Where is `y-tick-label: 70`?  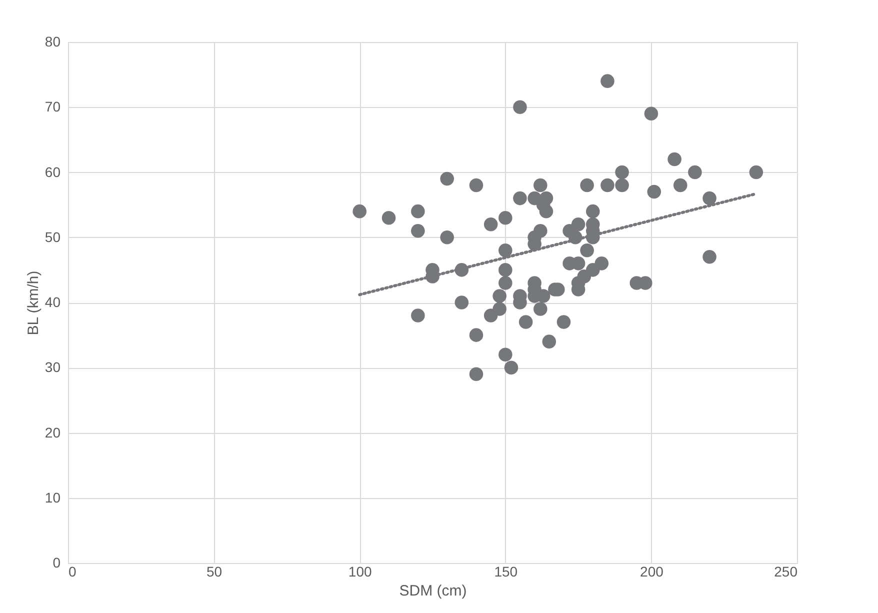
y-tick-label: 70 is located at coordinates (52, 106).